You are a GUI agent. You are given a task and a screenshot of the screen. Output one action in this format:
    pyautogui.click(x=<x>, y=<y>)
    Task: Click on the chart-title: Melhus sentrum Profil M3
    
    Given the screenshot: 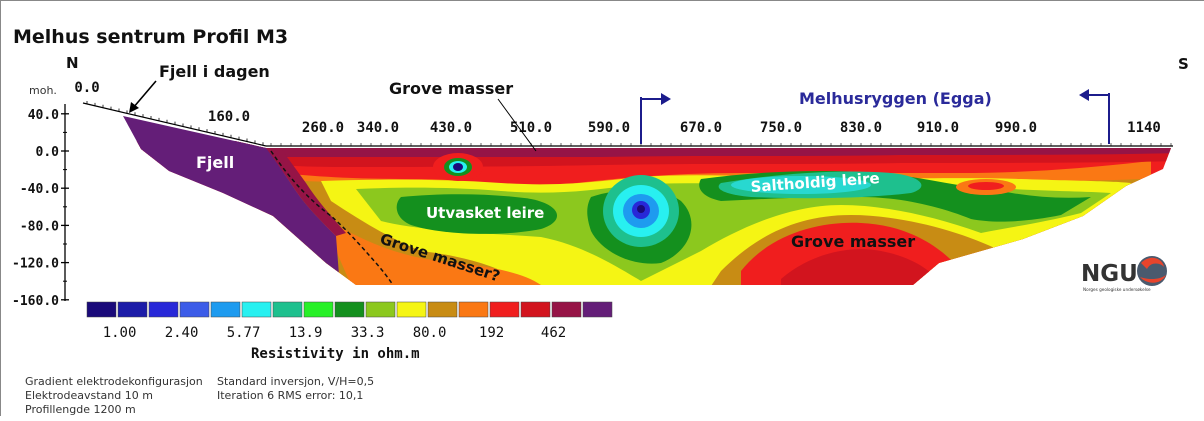 What is the action you would take?
    pyautogui.click(x=150, y=37)
    